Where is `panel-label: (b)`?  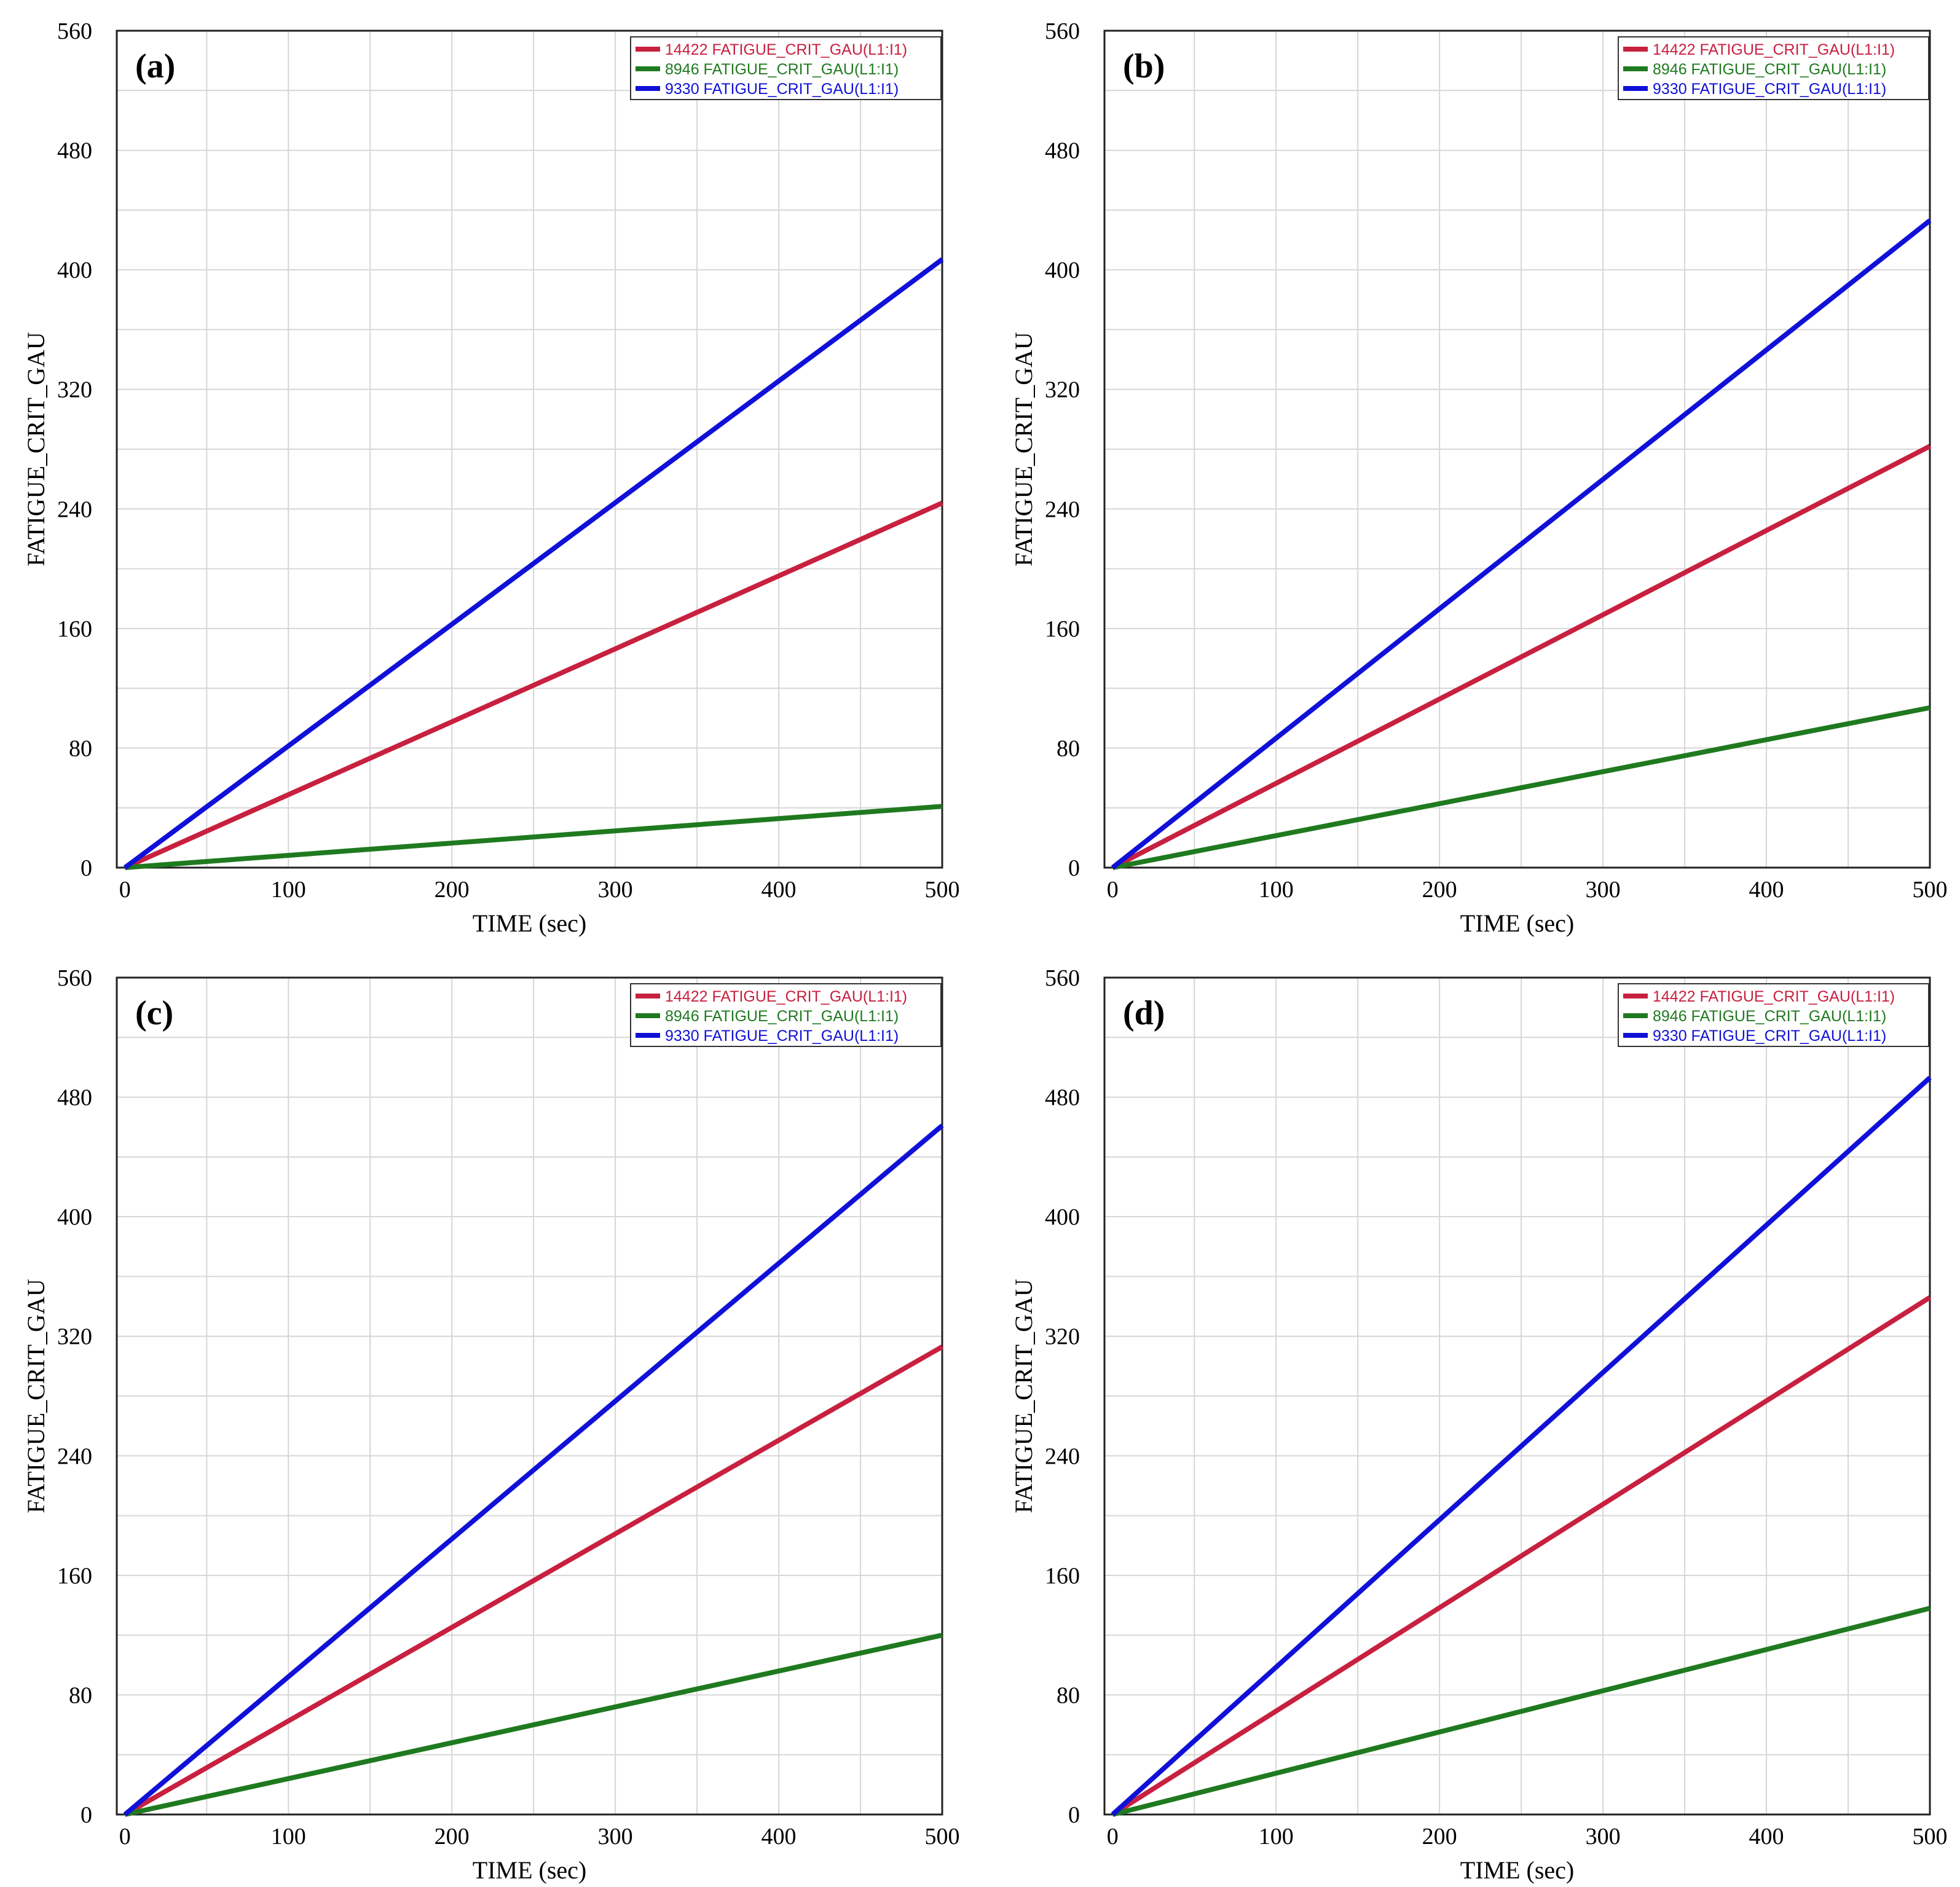
panel-label: (b) is located at coordinates (1144, 66).